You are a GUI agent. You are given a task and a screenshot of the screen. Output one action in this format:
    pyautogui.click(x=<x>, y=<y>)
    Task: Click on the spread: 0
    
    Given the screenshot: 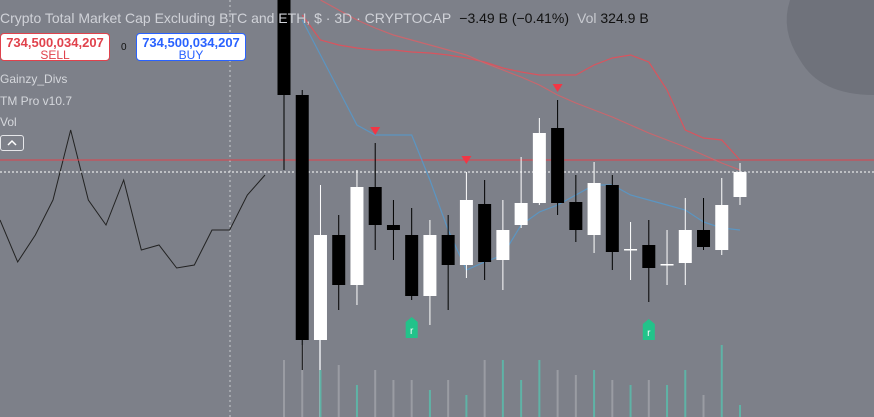 What is the action you would take?
    pyautogui.click(x=124, y=47)
    